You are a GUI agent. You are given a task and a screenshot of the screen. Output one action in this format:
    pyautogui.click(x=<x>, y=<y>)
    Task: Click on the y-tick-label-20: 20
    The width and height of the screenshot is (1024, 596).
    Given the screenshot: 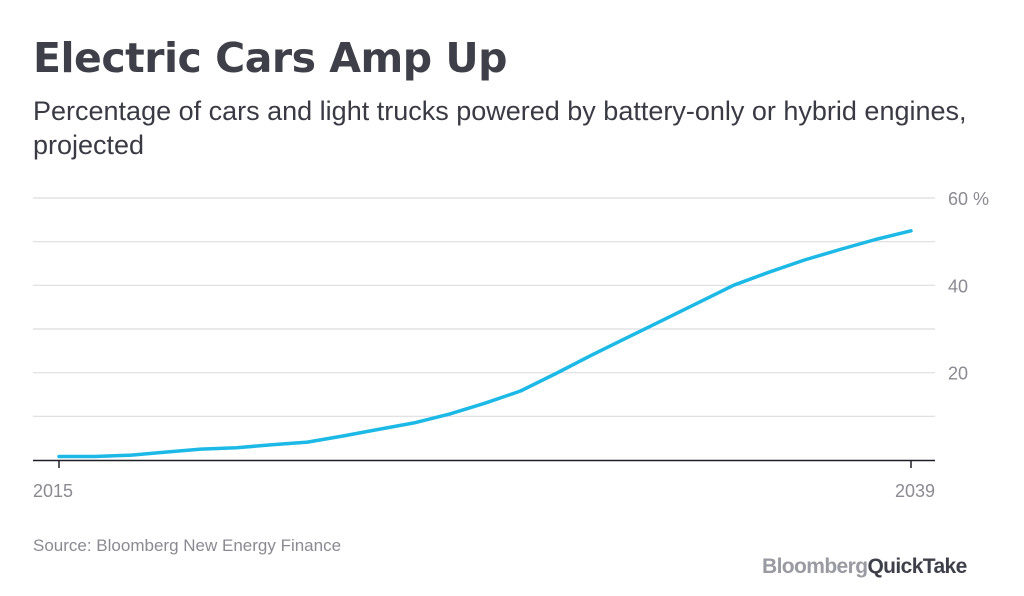 What is the action you would take?
    pyautogui.click(x=958, y=374)
    